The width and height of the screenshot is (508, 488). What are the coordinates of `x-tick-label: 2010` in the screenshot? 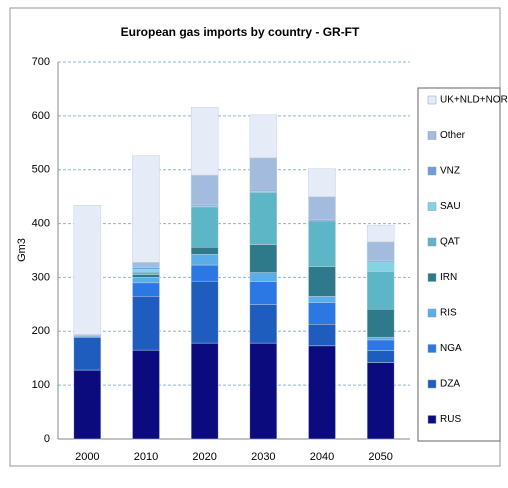 It's located at (146, 457).